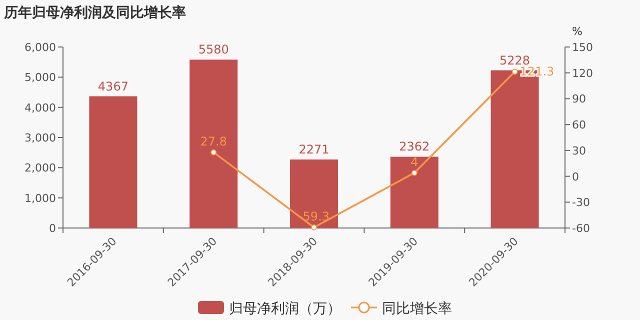 This screenshot has width=640, height=320. I want to click on y2-tick-label: 60, so click(579, 125).